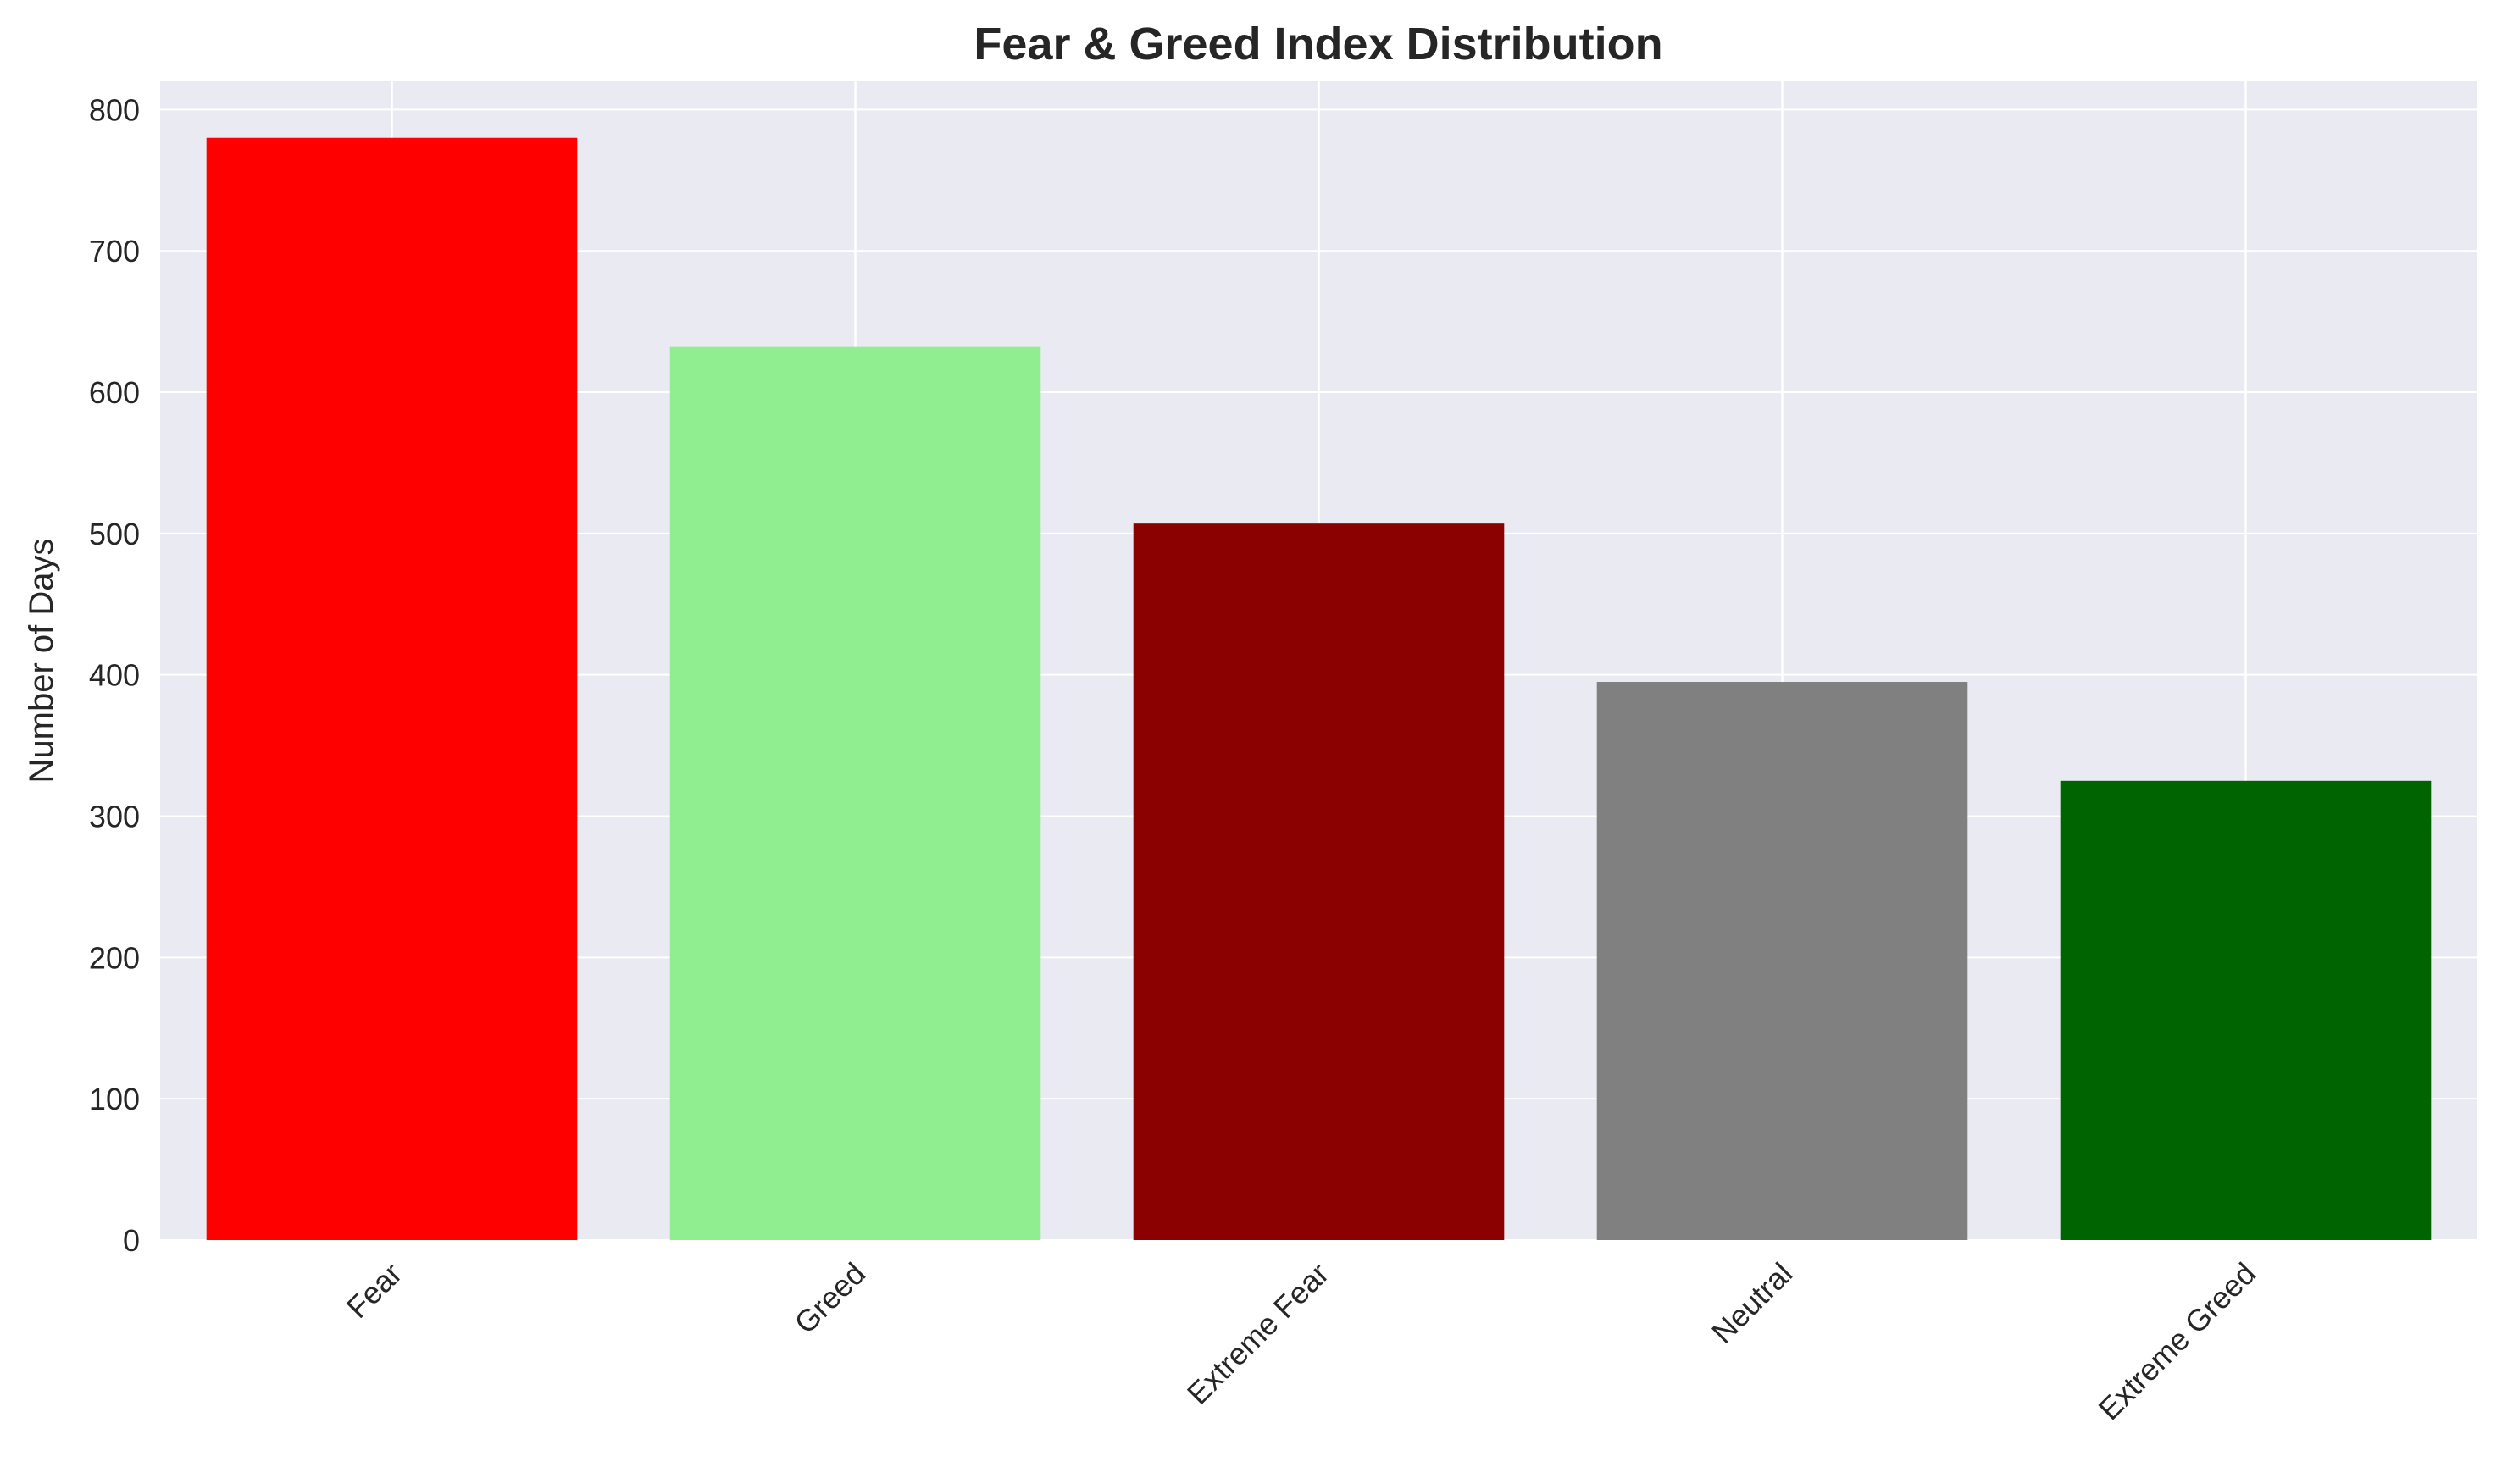 This screenshot has width=2502, height=1484. I want to click on y-axis-ticks: 0 100 200 300 400 500 600 700 800, so click(114, 675).